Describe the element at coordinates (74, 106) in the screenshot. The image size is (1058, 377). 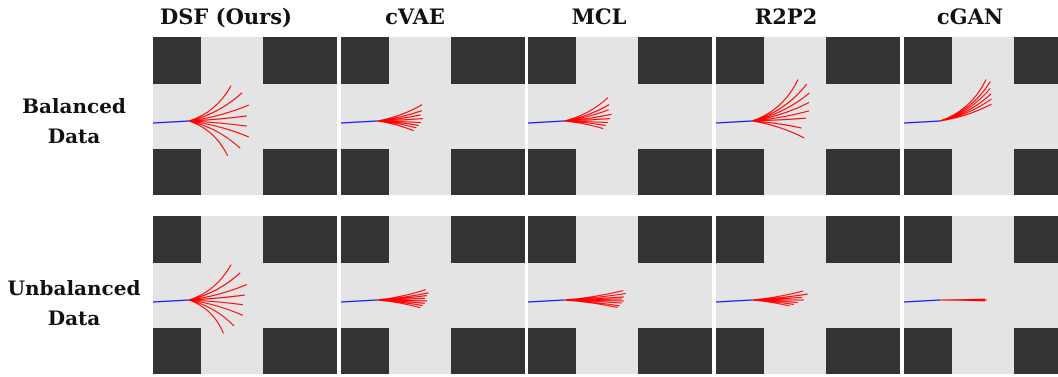
I see `row-label-balanced-line1: Balanced` at that location.